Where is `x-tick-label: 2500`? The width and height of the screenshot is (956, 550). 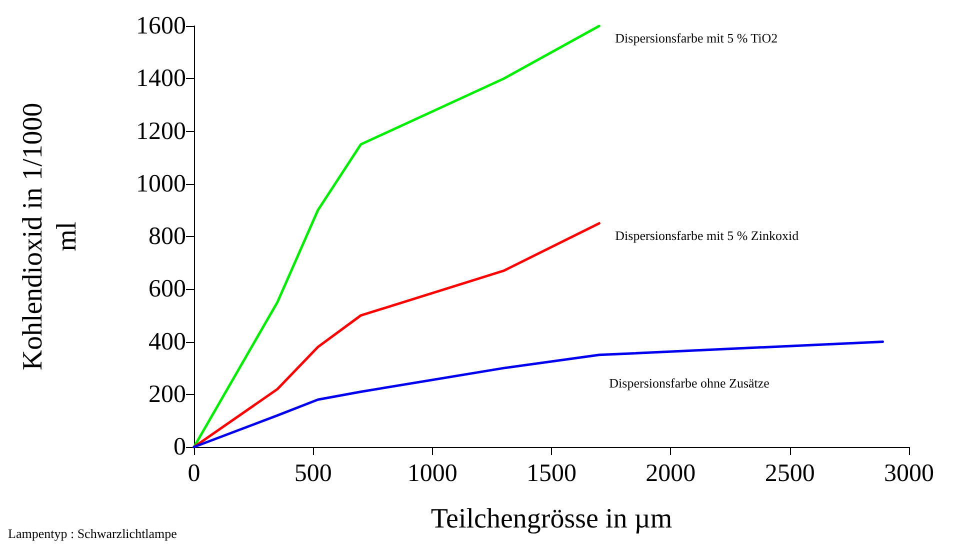
x-tick-label: 2500 is located at coordinates (789, 473).